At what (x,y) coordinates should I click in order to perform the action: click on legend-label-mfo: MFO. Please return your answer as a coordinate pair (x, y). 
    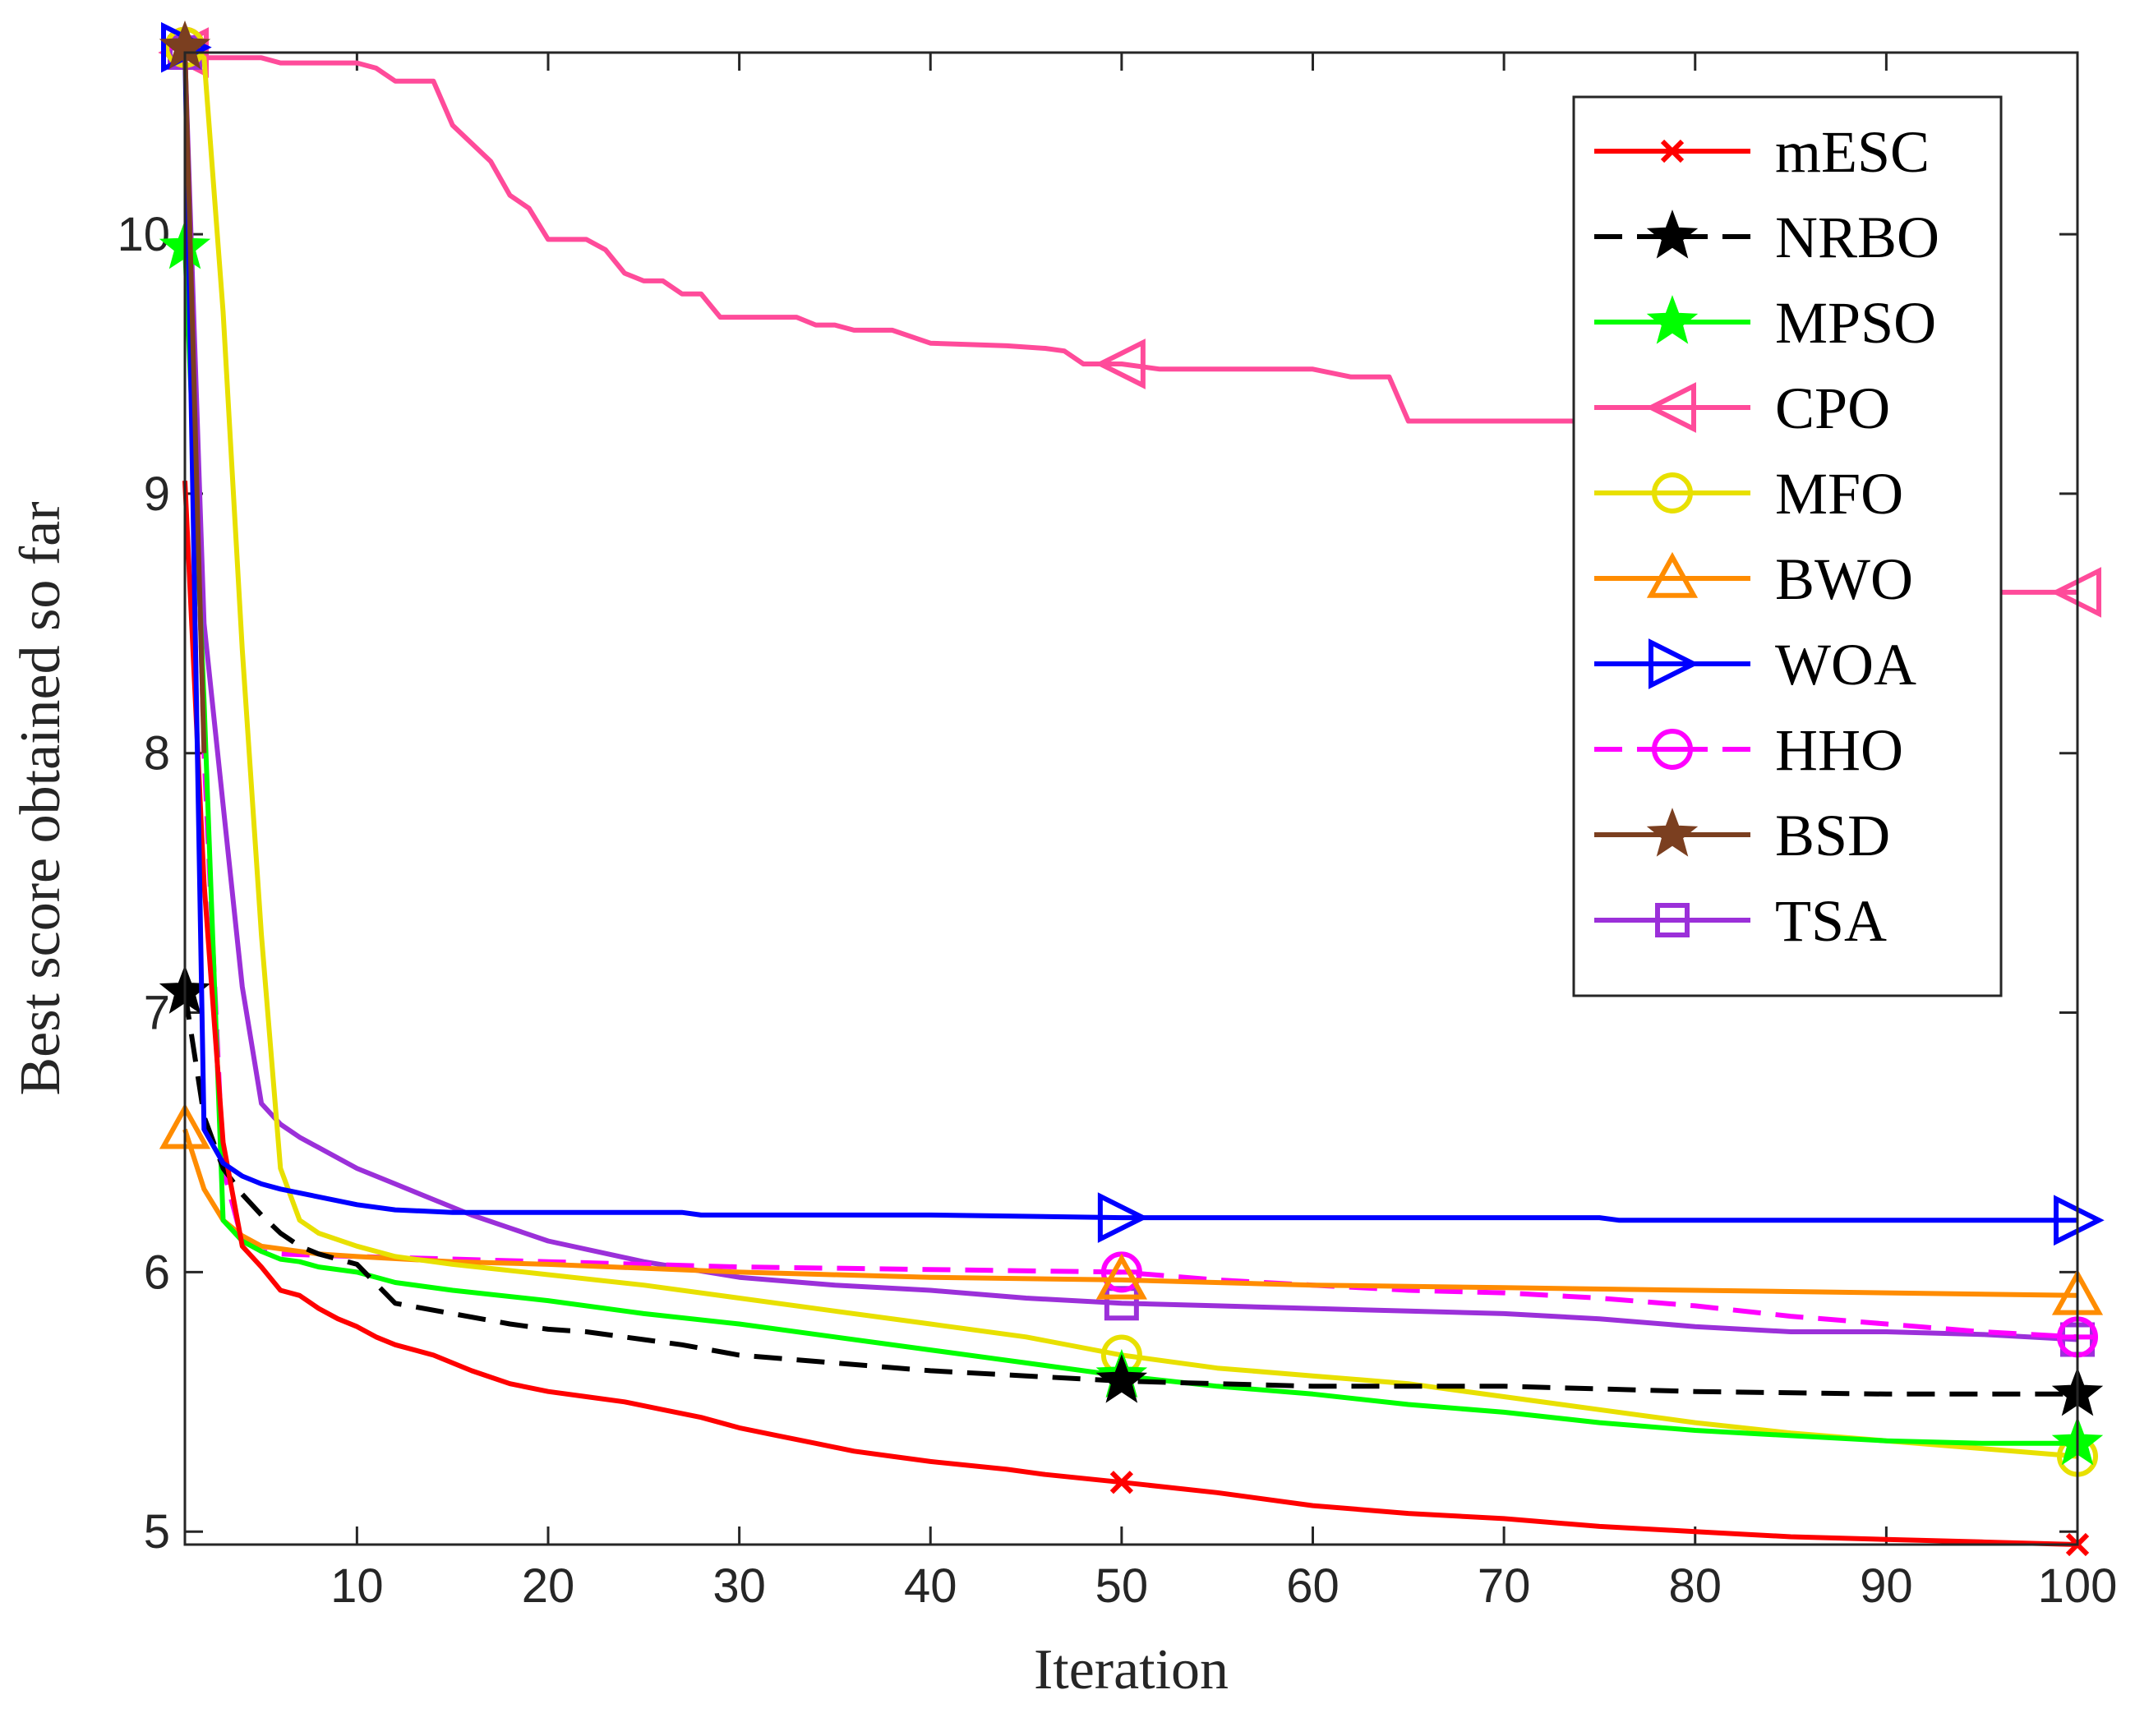
    Looking at the image, I should click on (1839, 494).